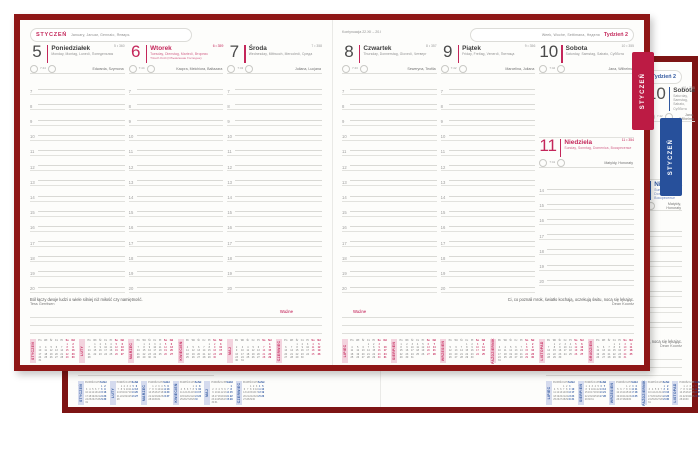 The height and width of the screenshot is (463, 700). I want to click on hour-row: 19, so click(77, 270).